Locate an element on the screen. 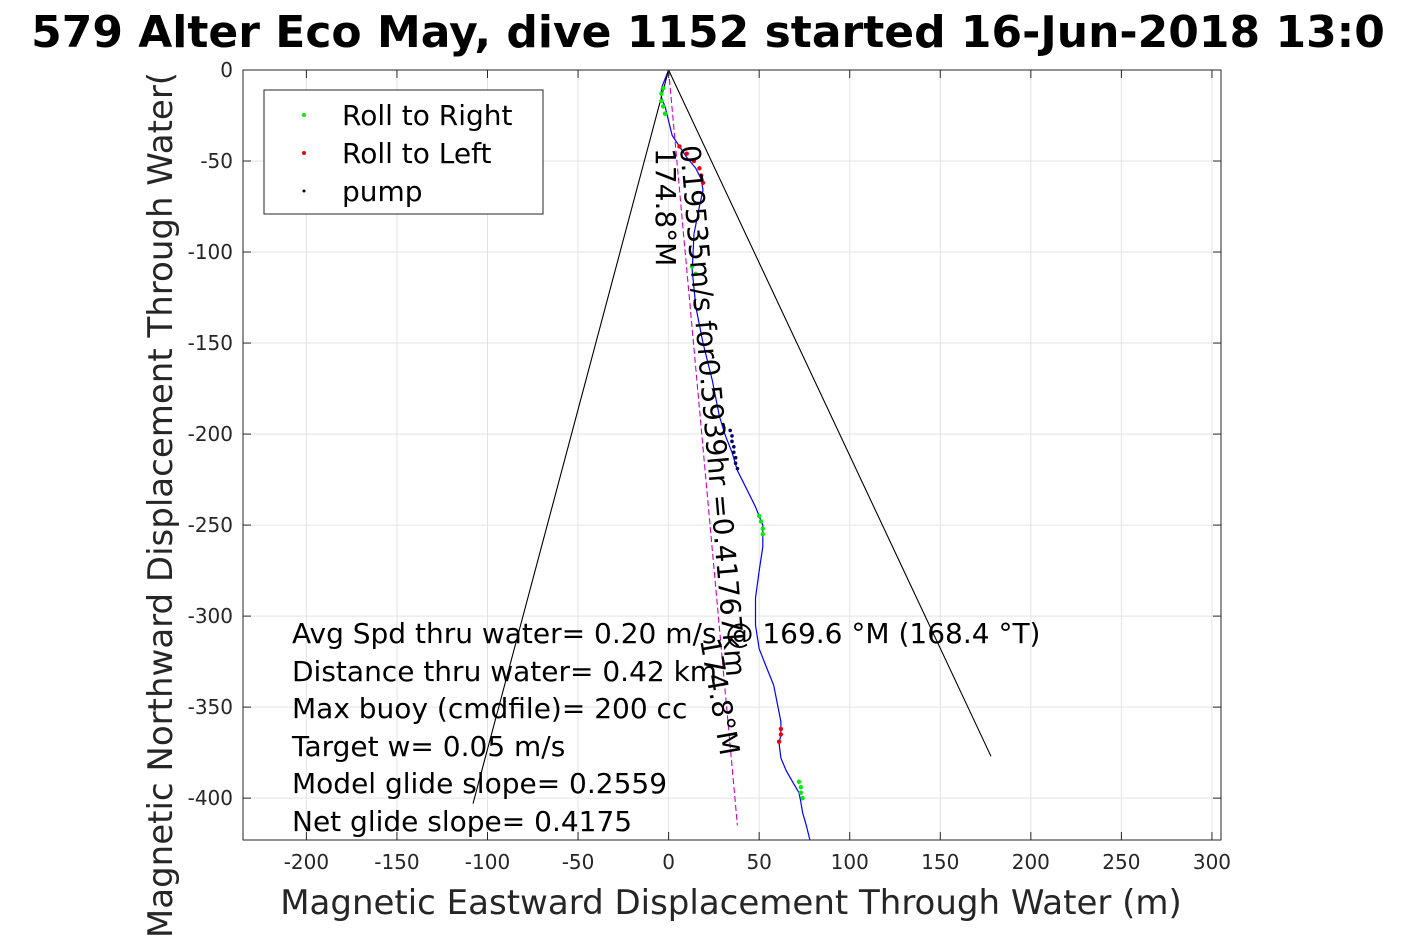  legend-label-pump: pump is located at coordinates (382, 191).